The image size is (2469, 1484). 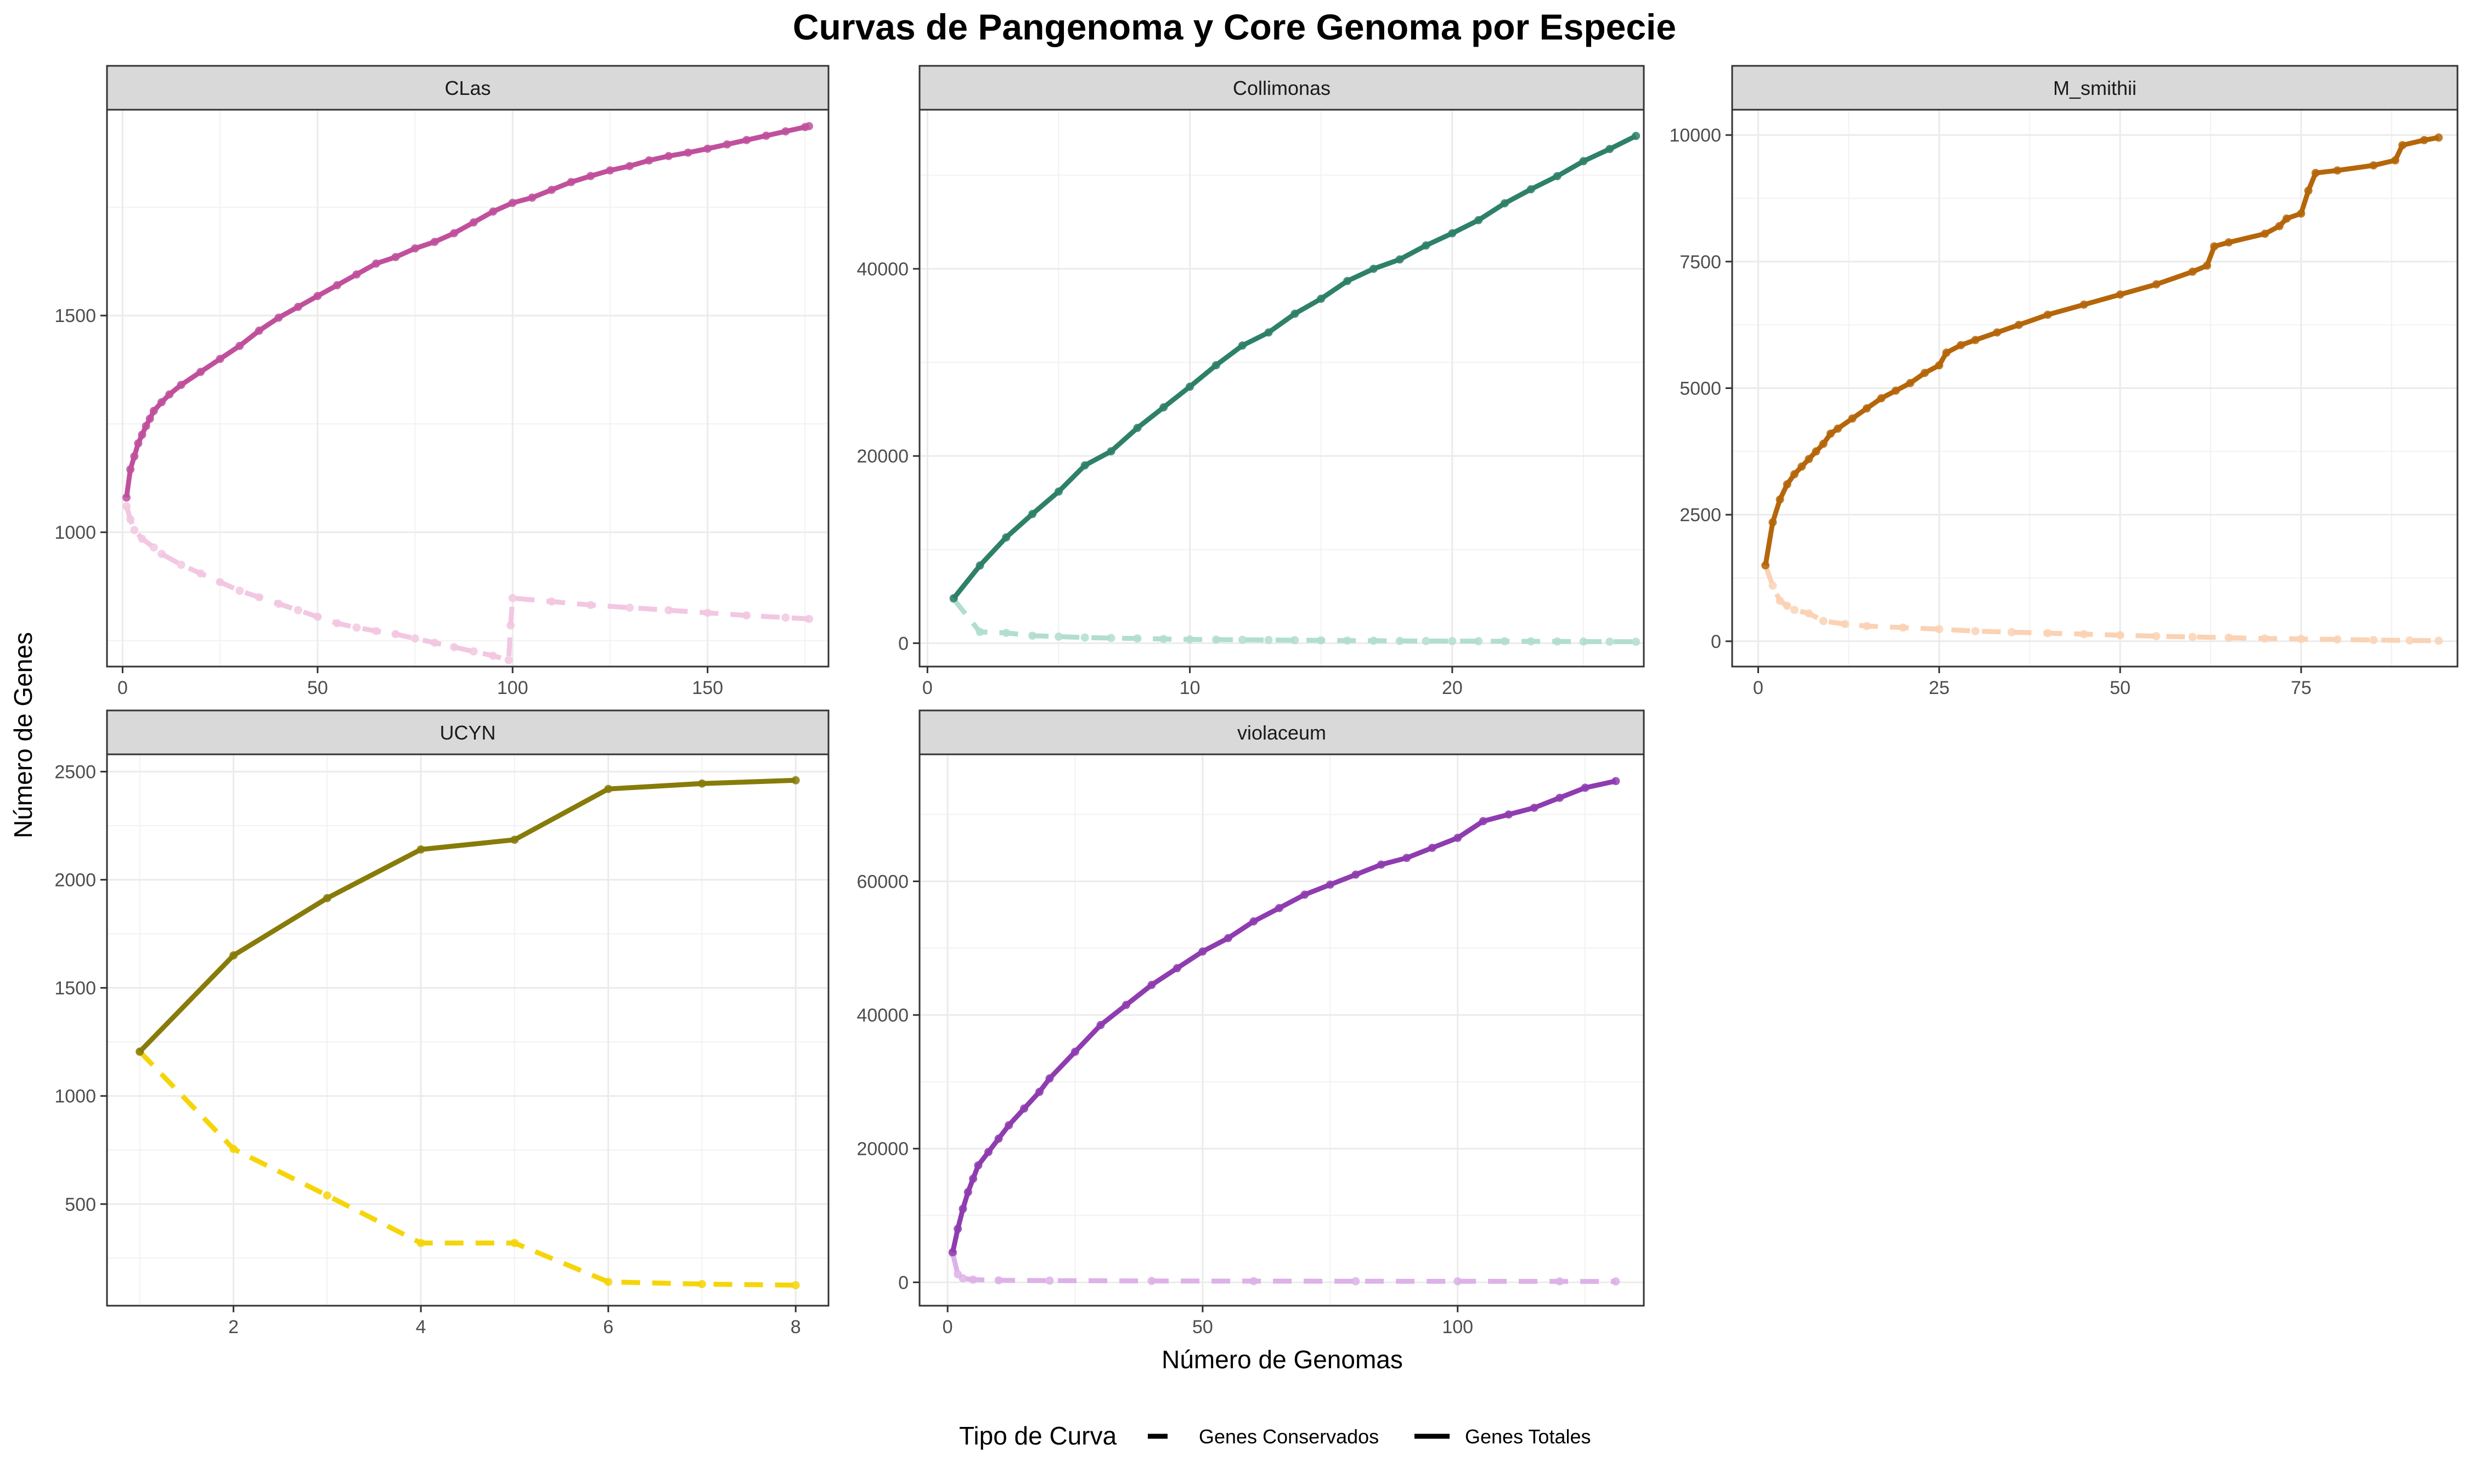 I want to click on x-tick-label: 6, so click(x=608, y=1327).